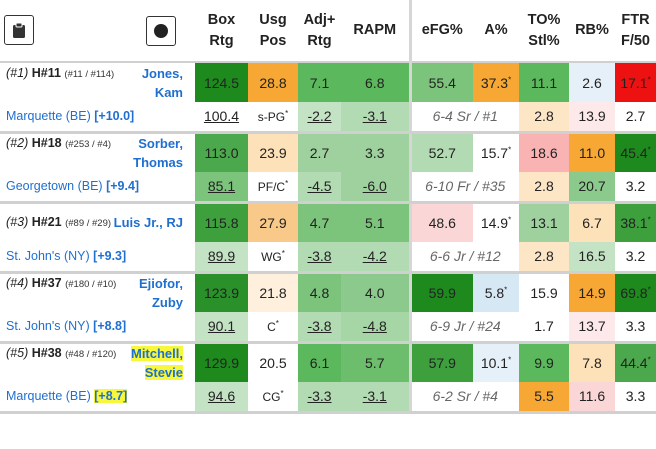 The width and height of the screenshot is (656, 449). I want to click on position: WG*, so click(273, 258).